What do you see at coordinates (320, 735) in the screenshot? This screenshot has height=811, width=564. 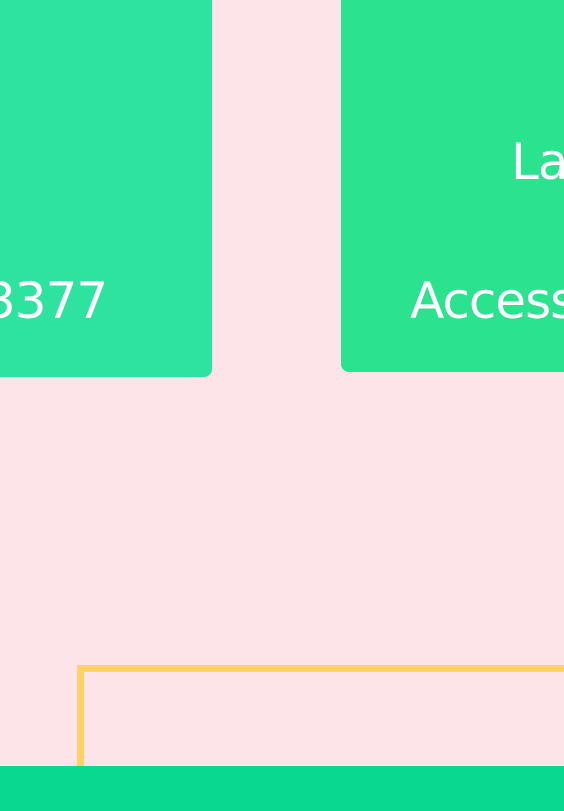 I see `outlined-panel` at bounding box center [320, 735].